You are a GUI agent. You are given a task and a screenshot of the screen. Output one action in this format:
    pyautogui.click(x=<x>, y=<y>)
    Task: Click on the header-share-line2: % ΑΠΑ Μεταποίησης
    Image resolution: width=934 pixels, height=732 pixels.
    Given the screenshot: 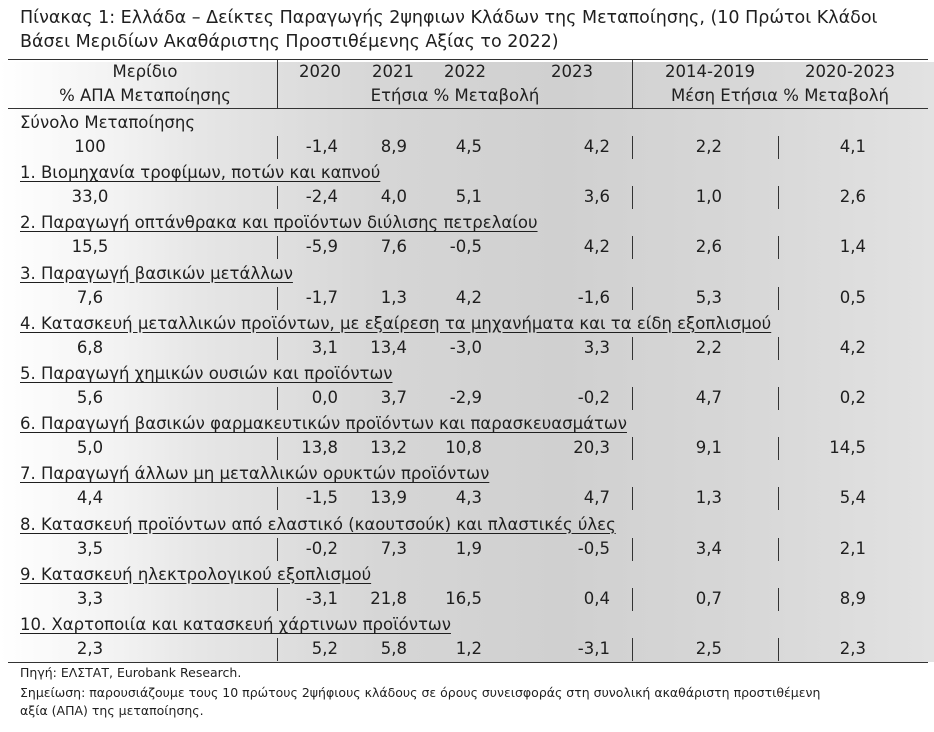 What is the action you would take?
    pyautogui.click(x=145, y=95)
    